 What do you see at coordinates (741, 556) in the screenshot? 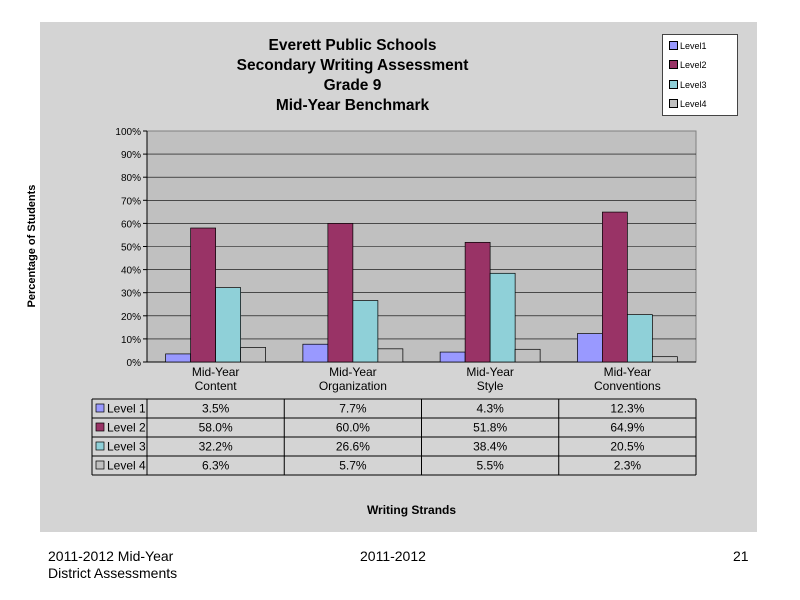
I see `page-number: 21` at bounding box center [741, 556].